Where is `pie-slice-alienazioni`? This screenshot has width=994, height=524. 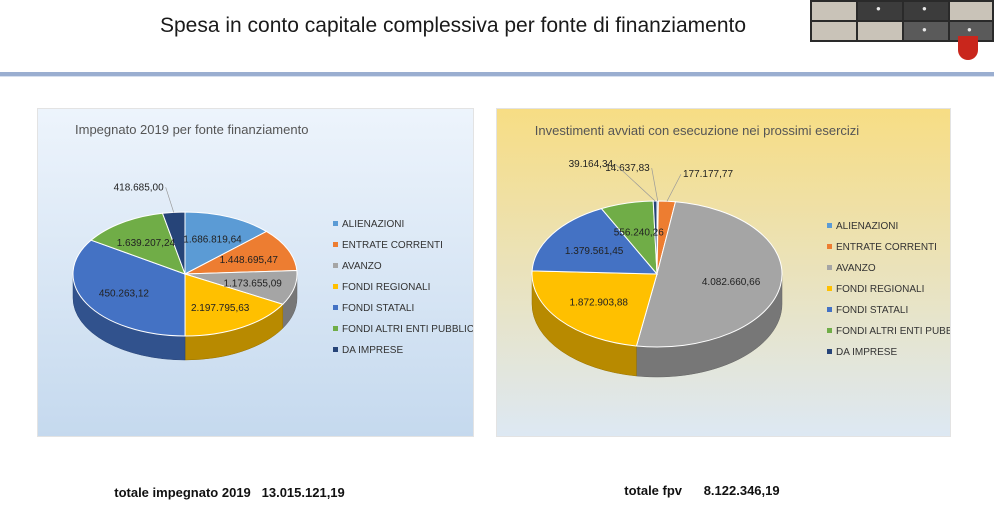
pie-slice-alienazioni is located at coordinates (226, 243).